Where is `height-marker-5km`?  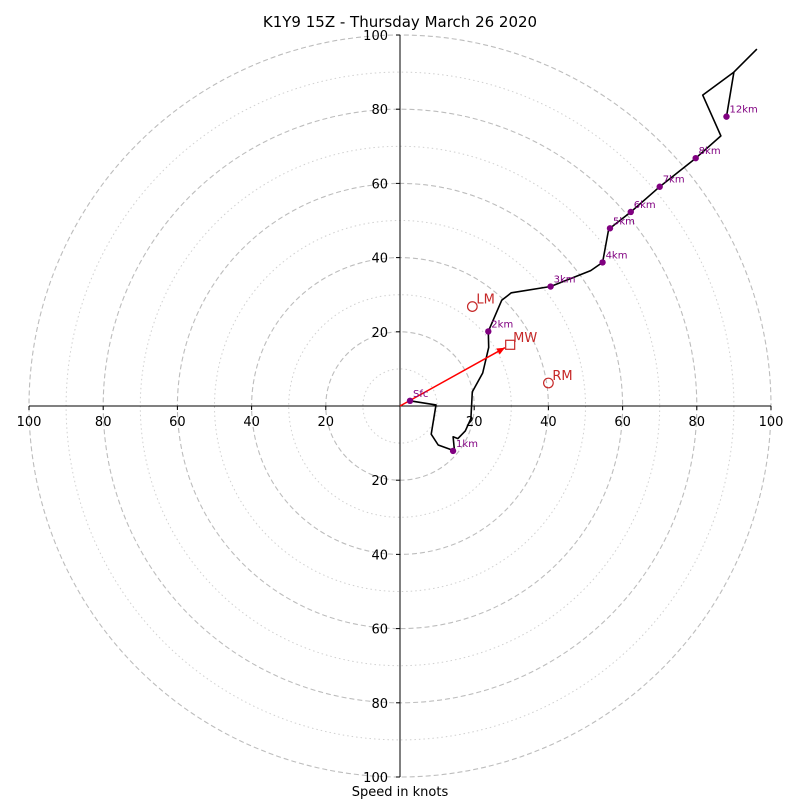 height-marker-5km is located at coordinates (610, 228).